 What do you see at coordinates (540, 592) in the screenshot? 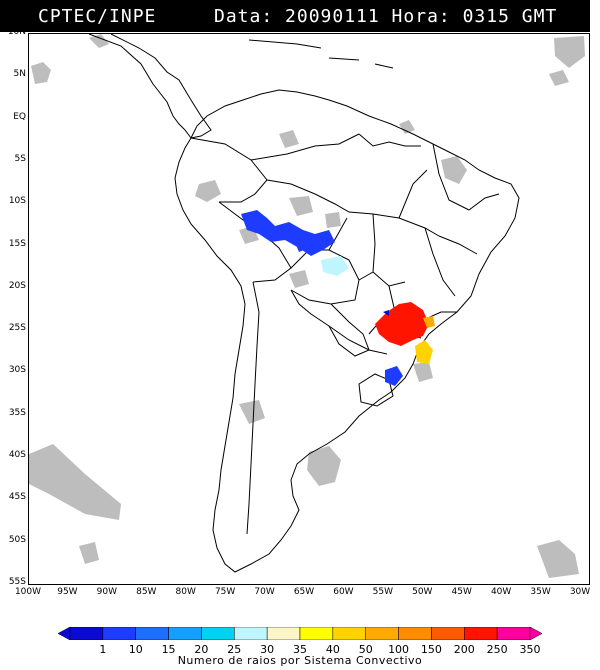
I see `longitude-label: 35W` at bounding box center [540, 592].